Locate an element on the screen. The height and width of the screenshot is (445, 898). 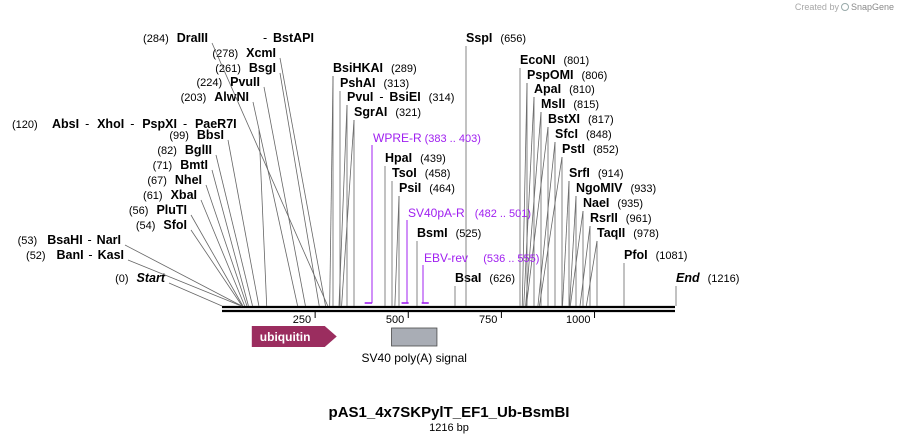
site-pfoi: PfoI is located at coordinates (636, 255).